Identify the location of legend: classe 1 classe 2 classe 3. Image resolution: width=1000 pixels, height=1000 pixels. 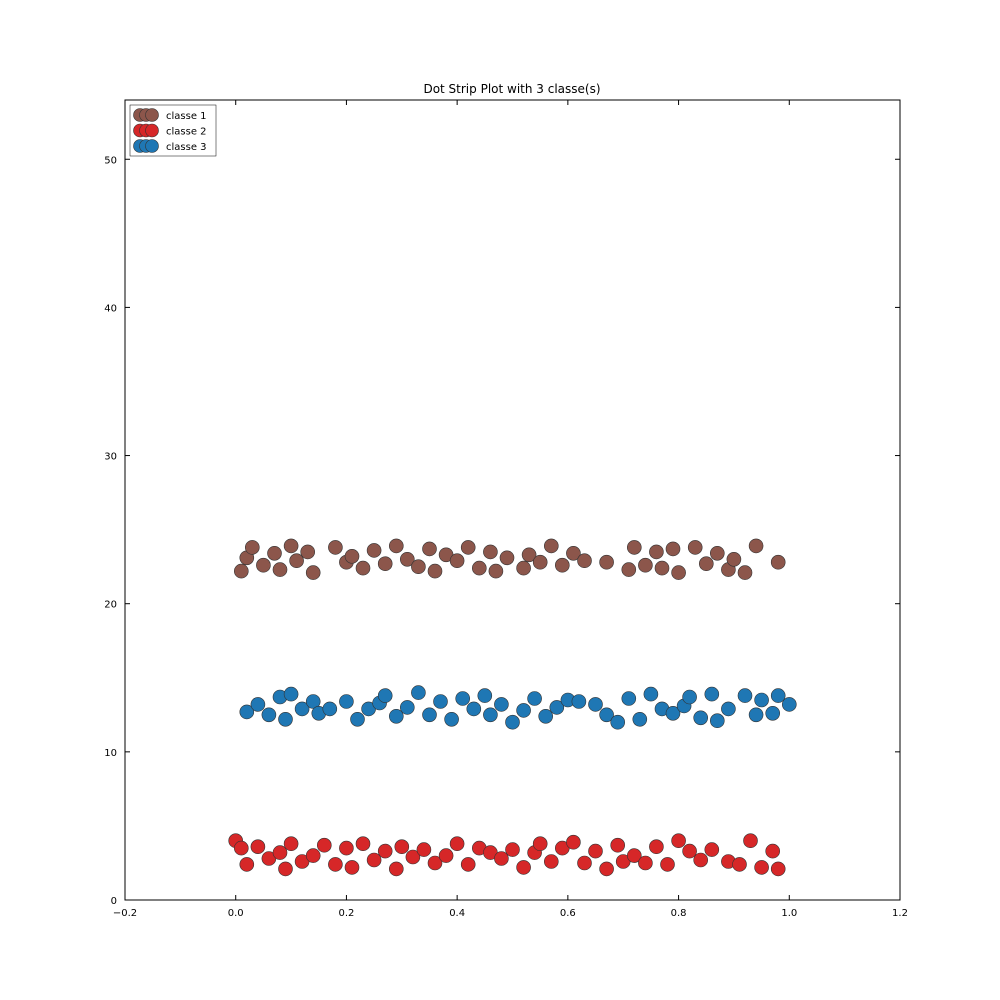
(173, 130).